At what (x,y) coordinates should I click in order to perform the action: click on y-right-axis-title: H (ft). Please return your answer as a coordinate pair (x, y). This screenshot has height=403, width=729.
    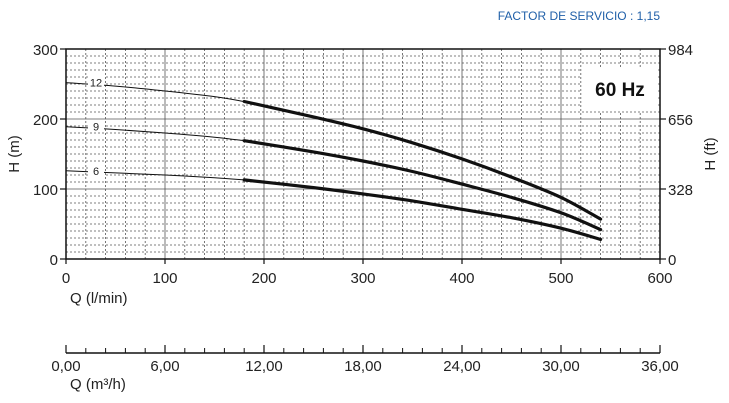
    Looking at the image, I should click on (710, 153).